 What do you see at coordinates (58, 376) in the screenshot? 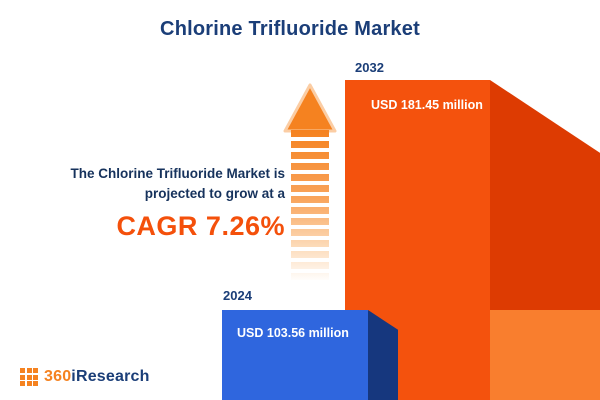
I see `logo-text-prefix: 360` at bounding box center [58, 376].